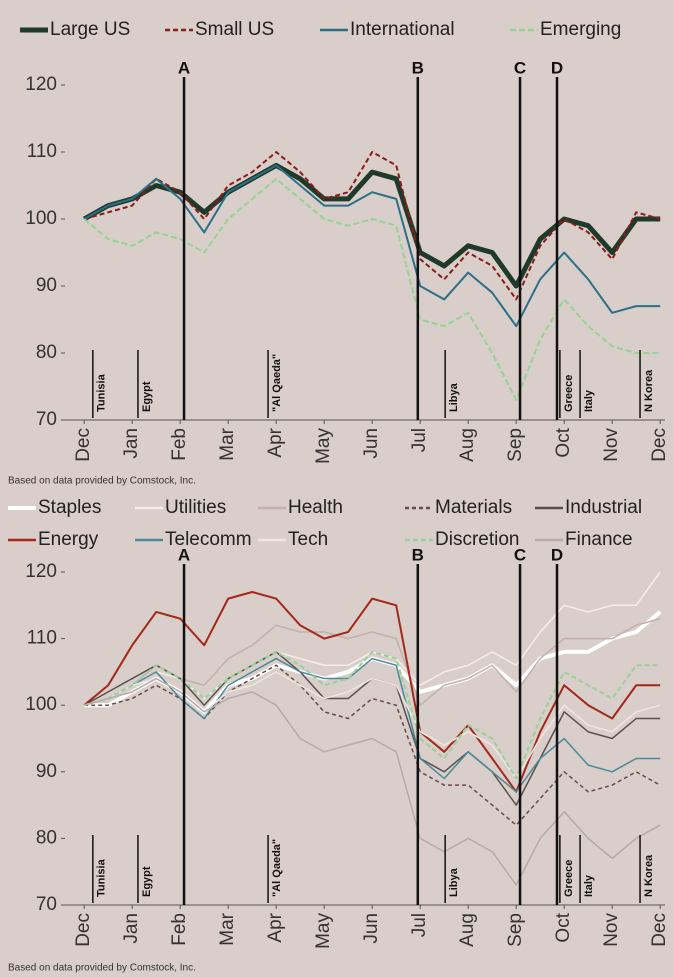 This screenshot has height=977, width=673. Describe the element at coordinates (473, 507) in the screenshot. I see `legend-label: Materials` at that location.